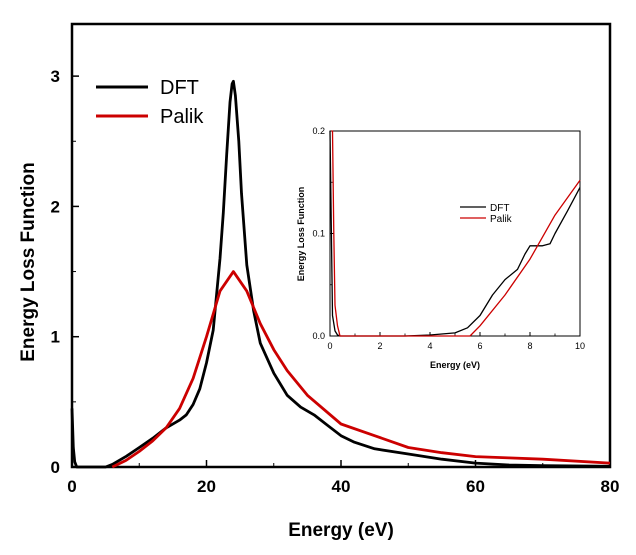  Describe the element at coordinates (301, 234) in the screenshot. I see `inset-y-axis-title: Energy Loss Function` at that location.